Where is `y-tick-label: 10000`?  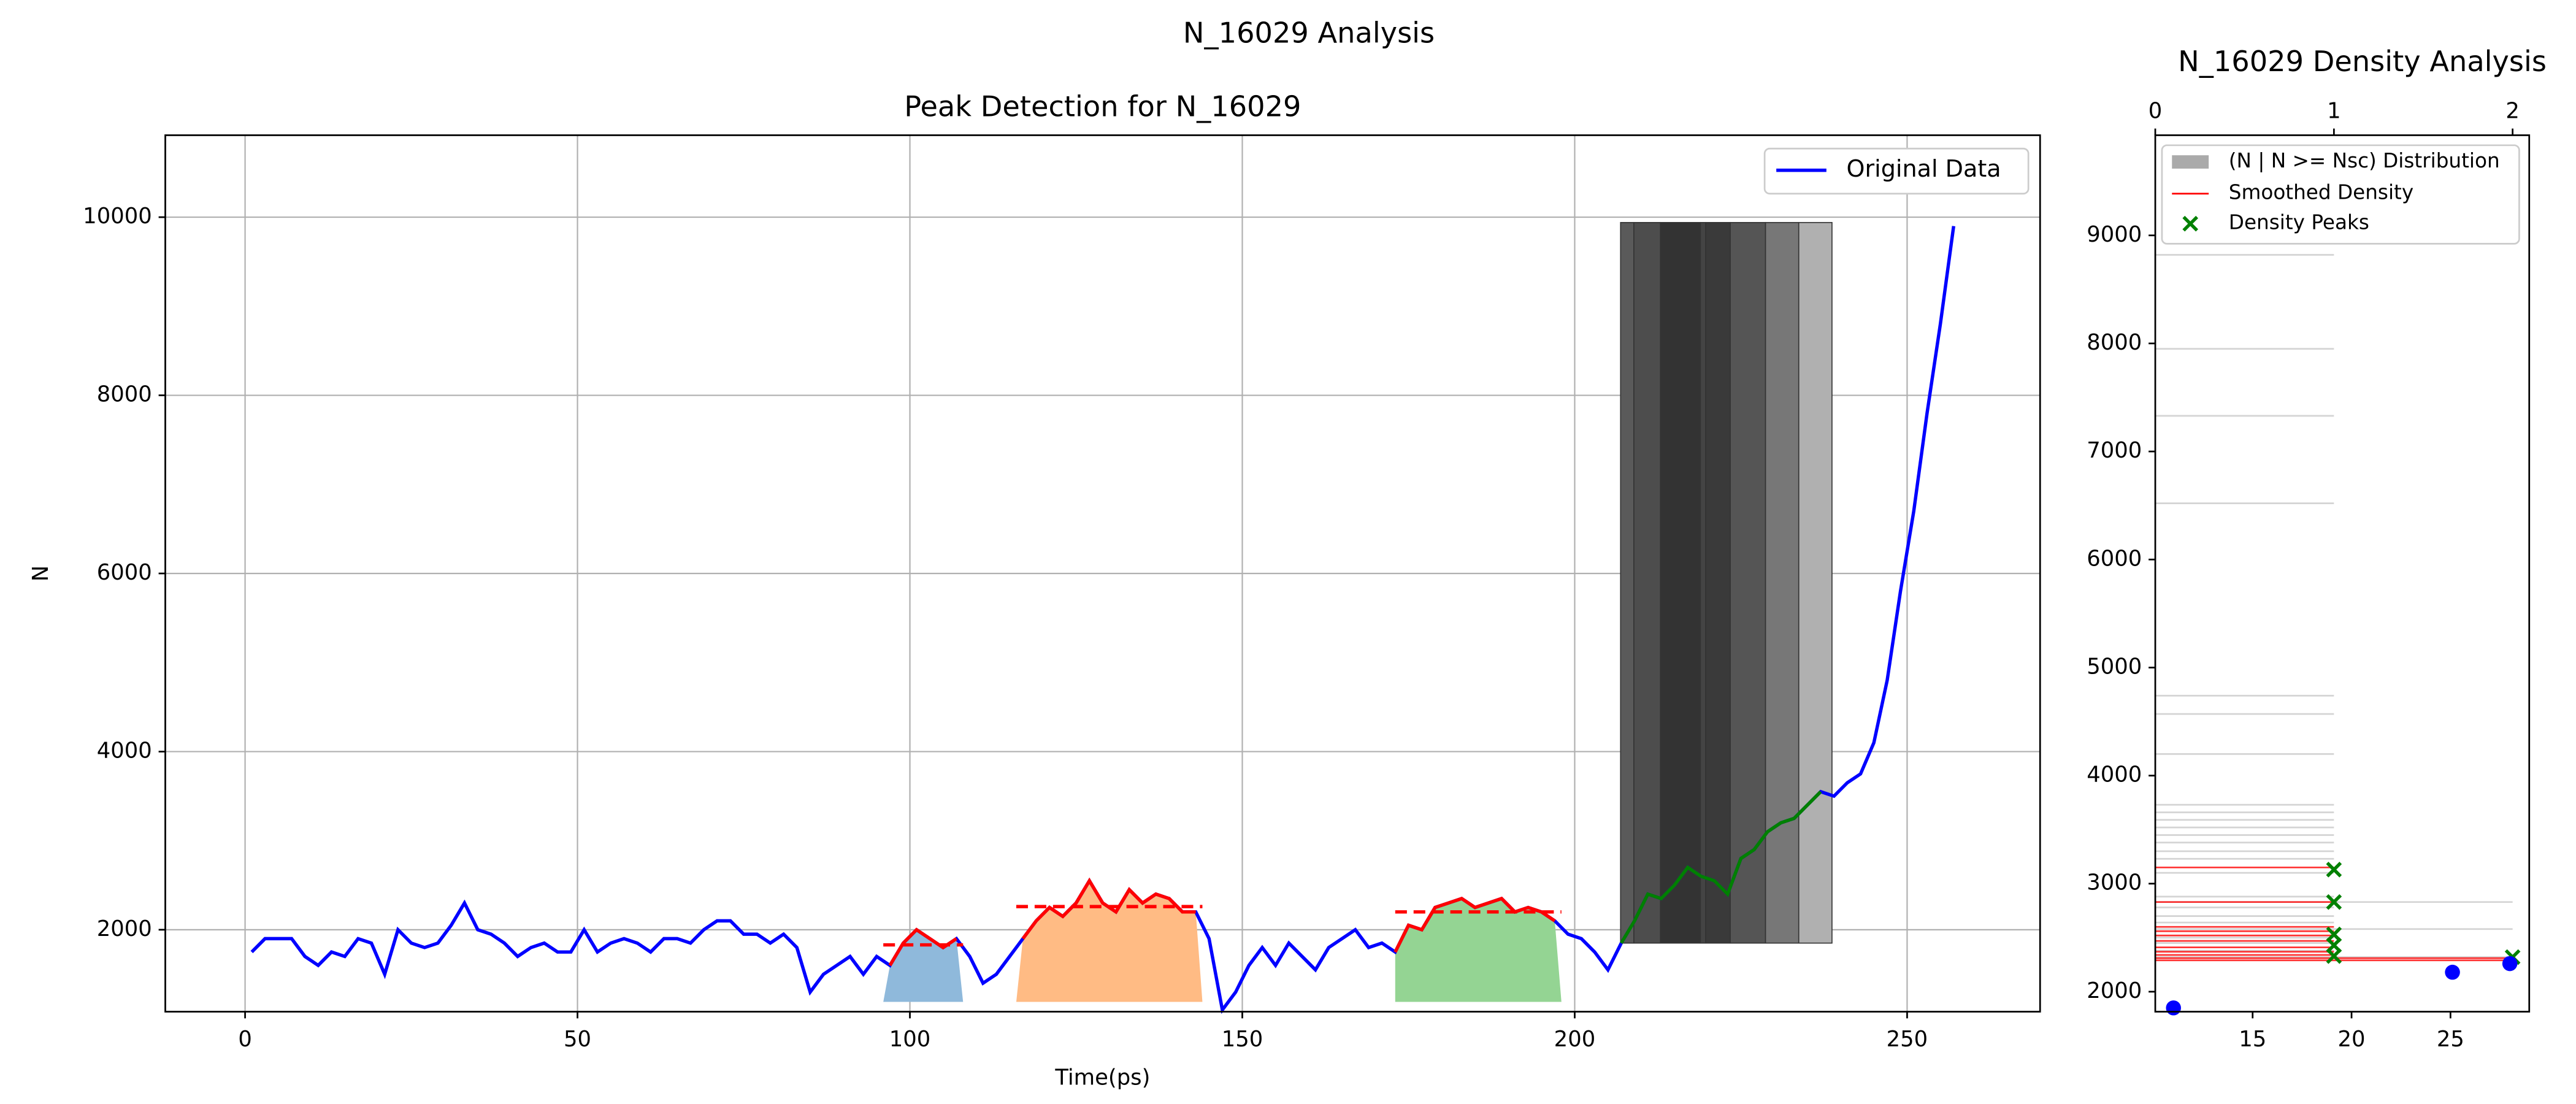 y-tick-label: 10000 is located at coordinates (117, 216).